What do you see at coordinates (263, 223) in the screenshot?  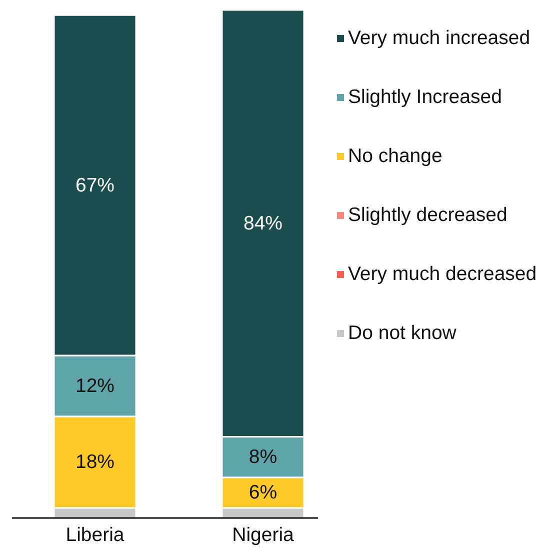 I see `data-label: 84%` at bounding box center [263, 223].